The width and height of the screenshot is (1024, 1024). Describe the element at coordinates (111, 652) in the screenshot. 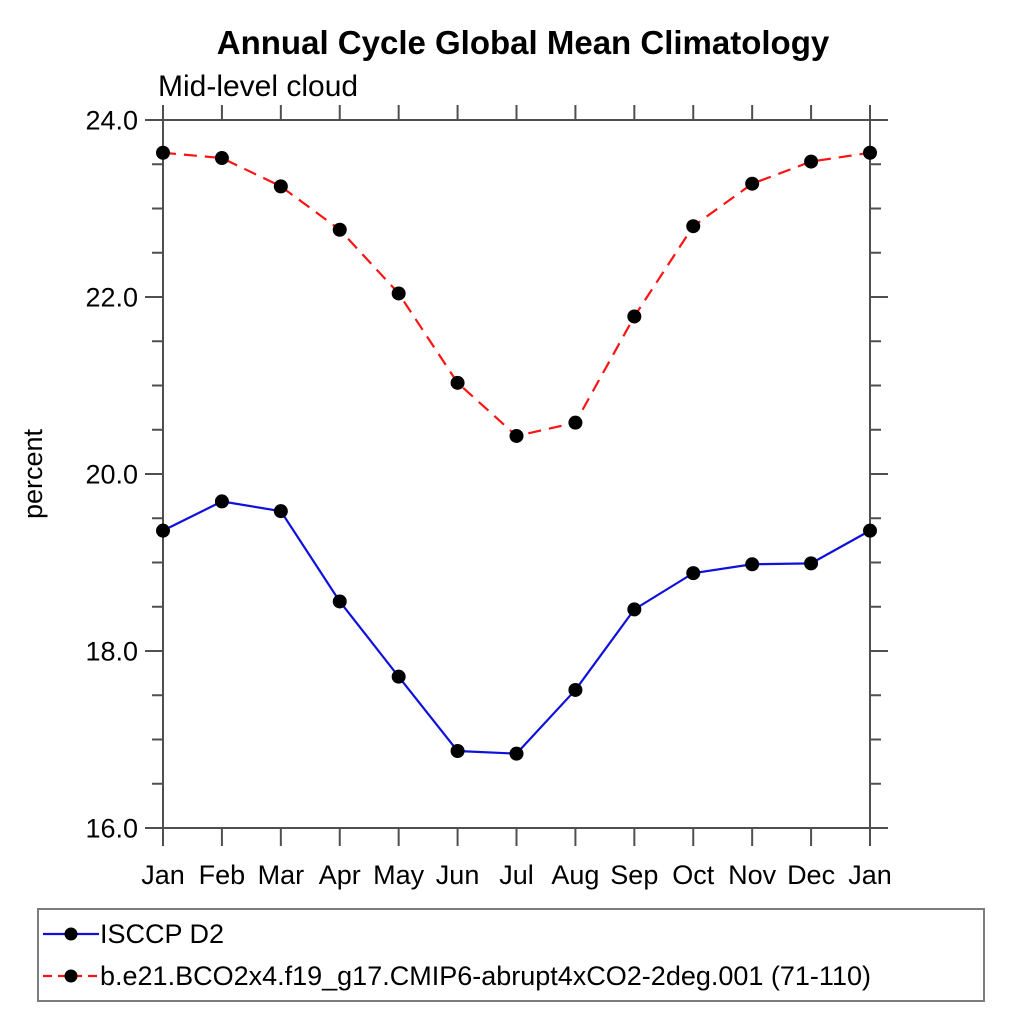

I see `y-tick-label: 18.0` at that location.